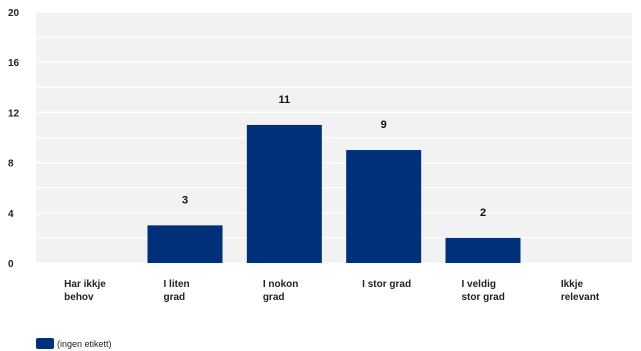  Describe the element at coordinates (14, 113) in the screenshot. I see `y-tick-label: 12` at that location.